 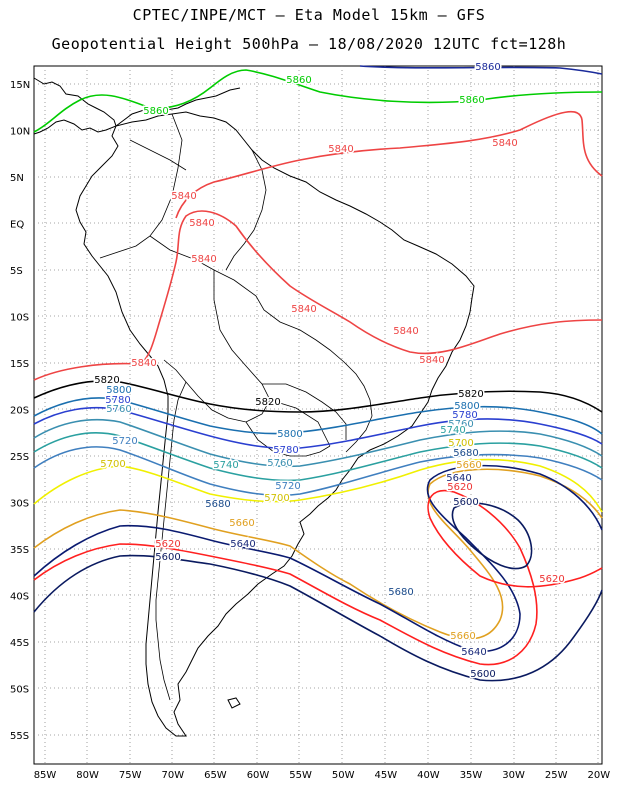 I want to click on lat-label: 55S, so click(x=19, y=736).